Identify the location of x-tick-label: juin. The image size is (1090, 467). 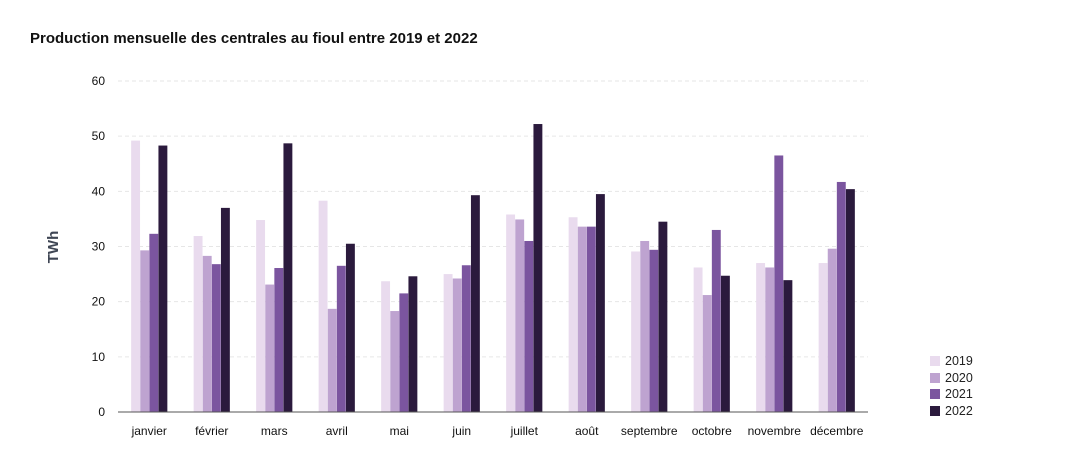
(461, 431).